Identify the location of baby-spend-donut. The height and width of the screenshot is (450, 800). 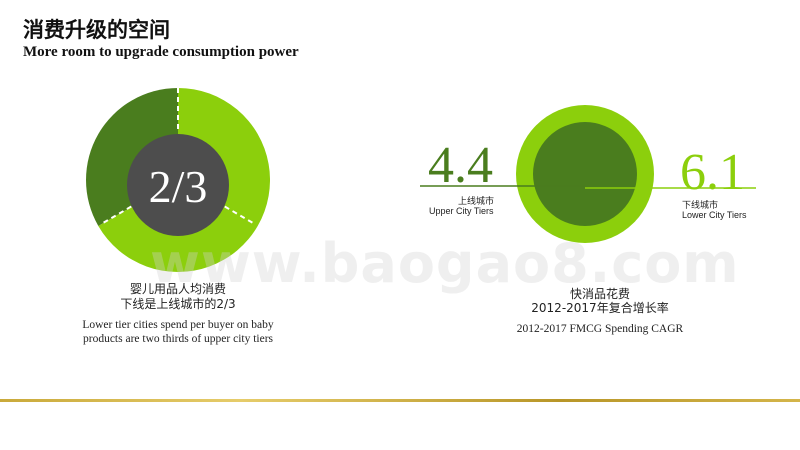
(178, 180).